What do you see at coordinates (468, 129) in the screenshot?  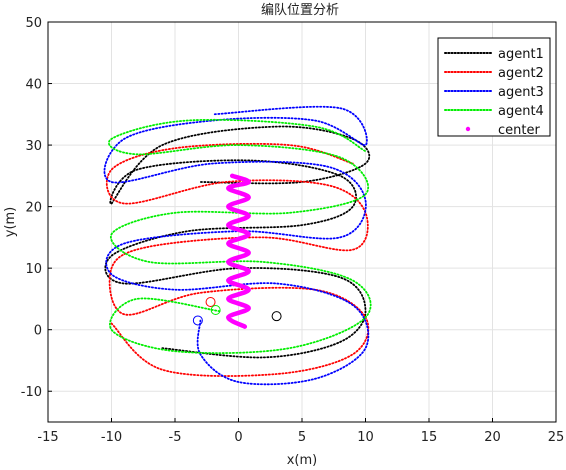 I see `legend-marker-center` at bounding box center [468, 129].